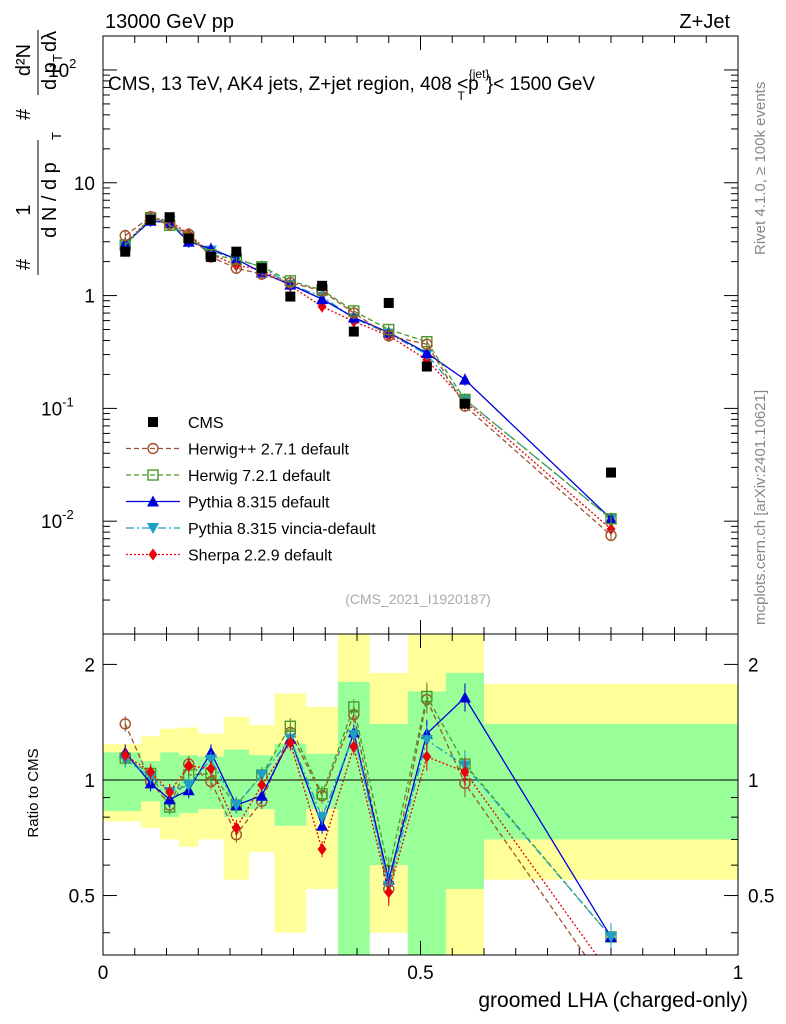 The height and width of the screenshot is (1024, 786). I want to click on svg-text: d N / d p, so click(50, 200).